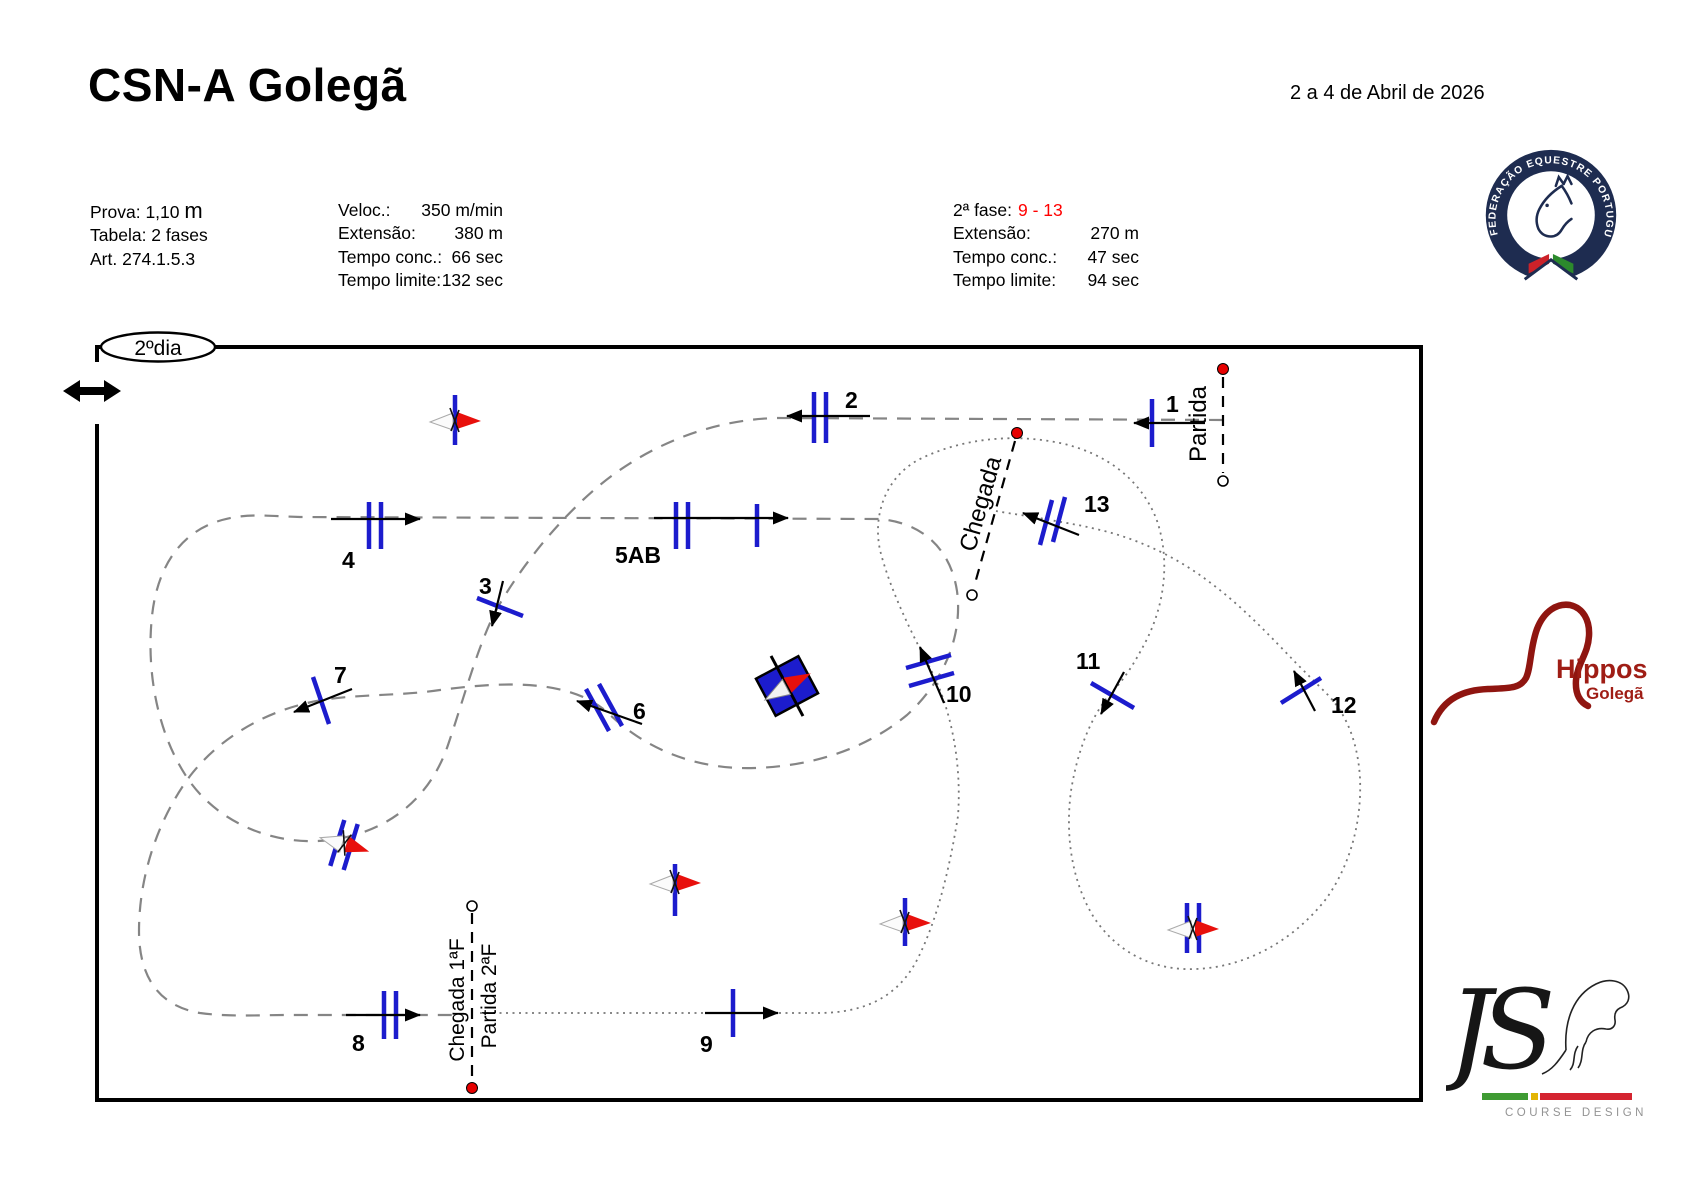  Describe the element at coordinates (247, 85) in the screenshot. I see `page-title: CSN-A Golegã` at that location.